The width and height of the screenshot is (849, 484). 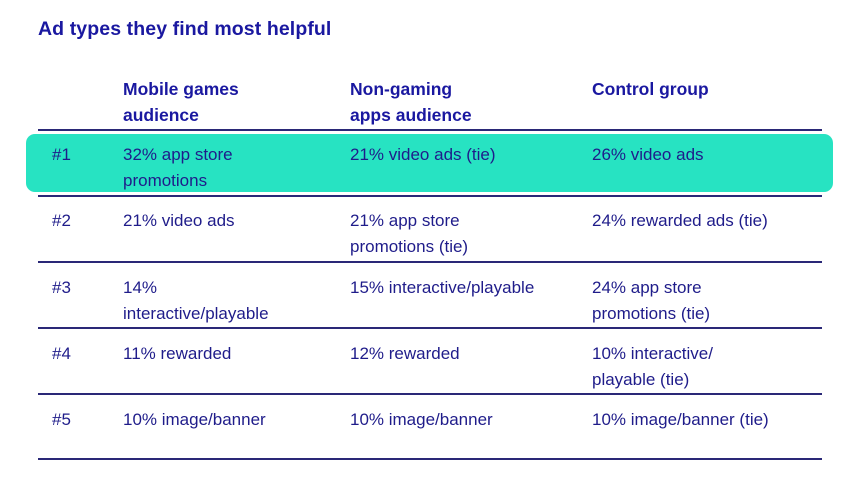 What do you see at coordinates (228, 301) in the screenshot?
I see `table-cell: 14% interactive/playable` at bounding box center [228, 301].